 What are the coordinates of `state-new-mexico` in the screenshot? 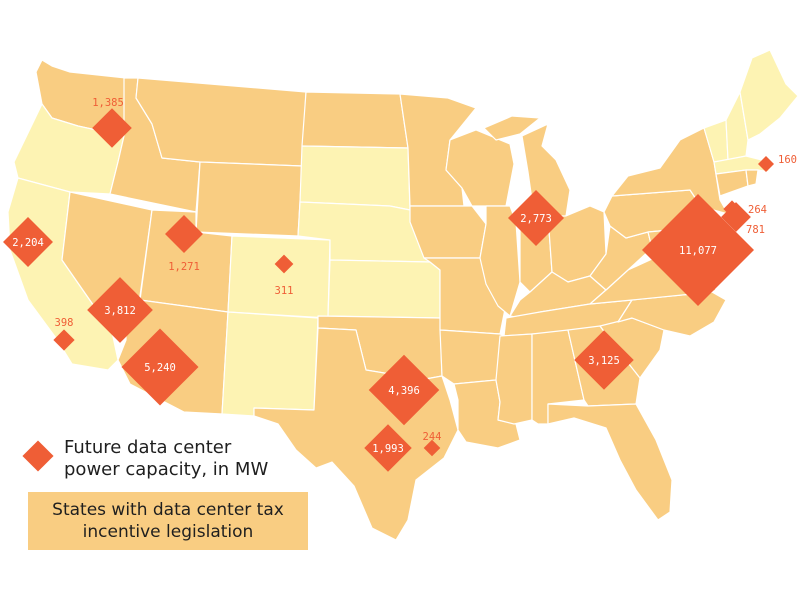 It's located at (270, 364).